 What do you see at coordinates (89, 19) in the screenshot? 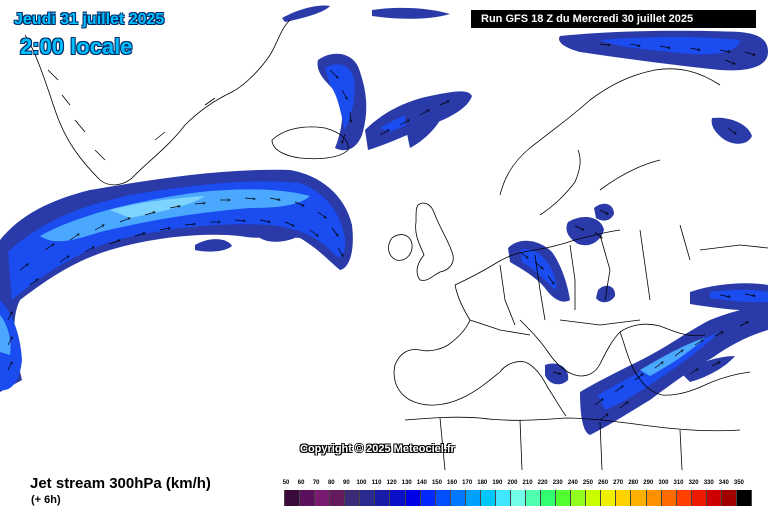
I see `forecast-date: Jeudi 31 juillet 2025` at bounding box center [89, 19].